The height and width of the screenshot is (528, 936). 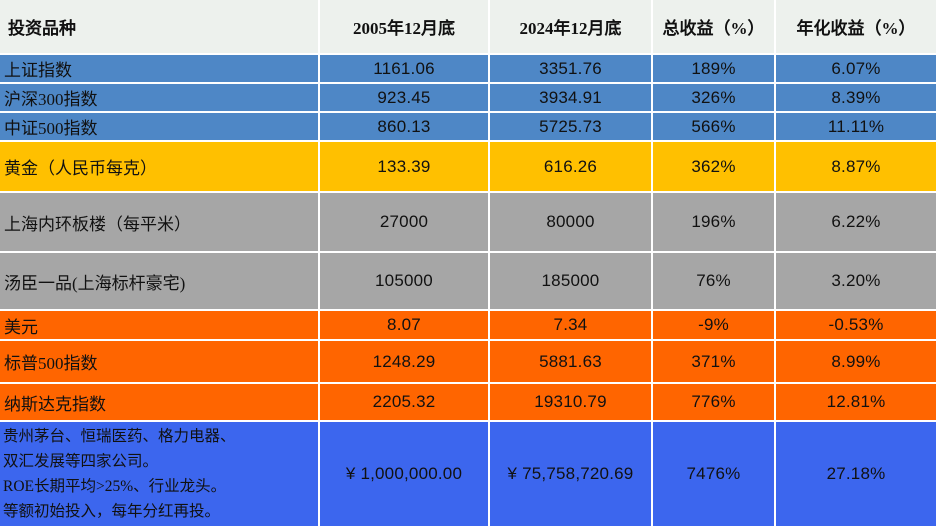 I want to click on cell-total-return: 371%, so click(x=714, y=362).